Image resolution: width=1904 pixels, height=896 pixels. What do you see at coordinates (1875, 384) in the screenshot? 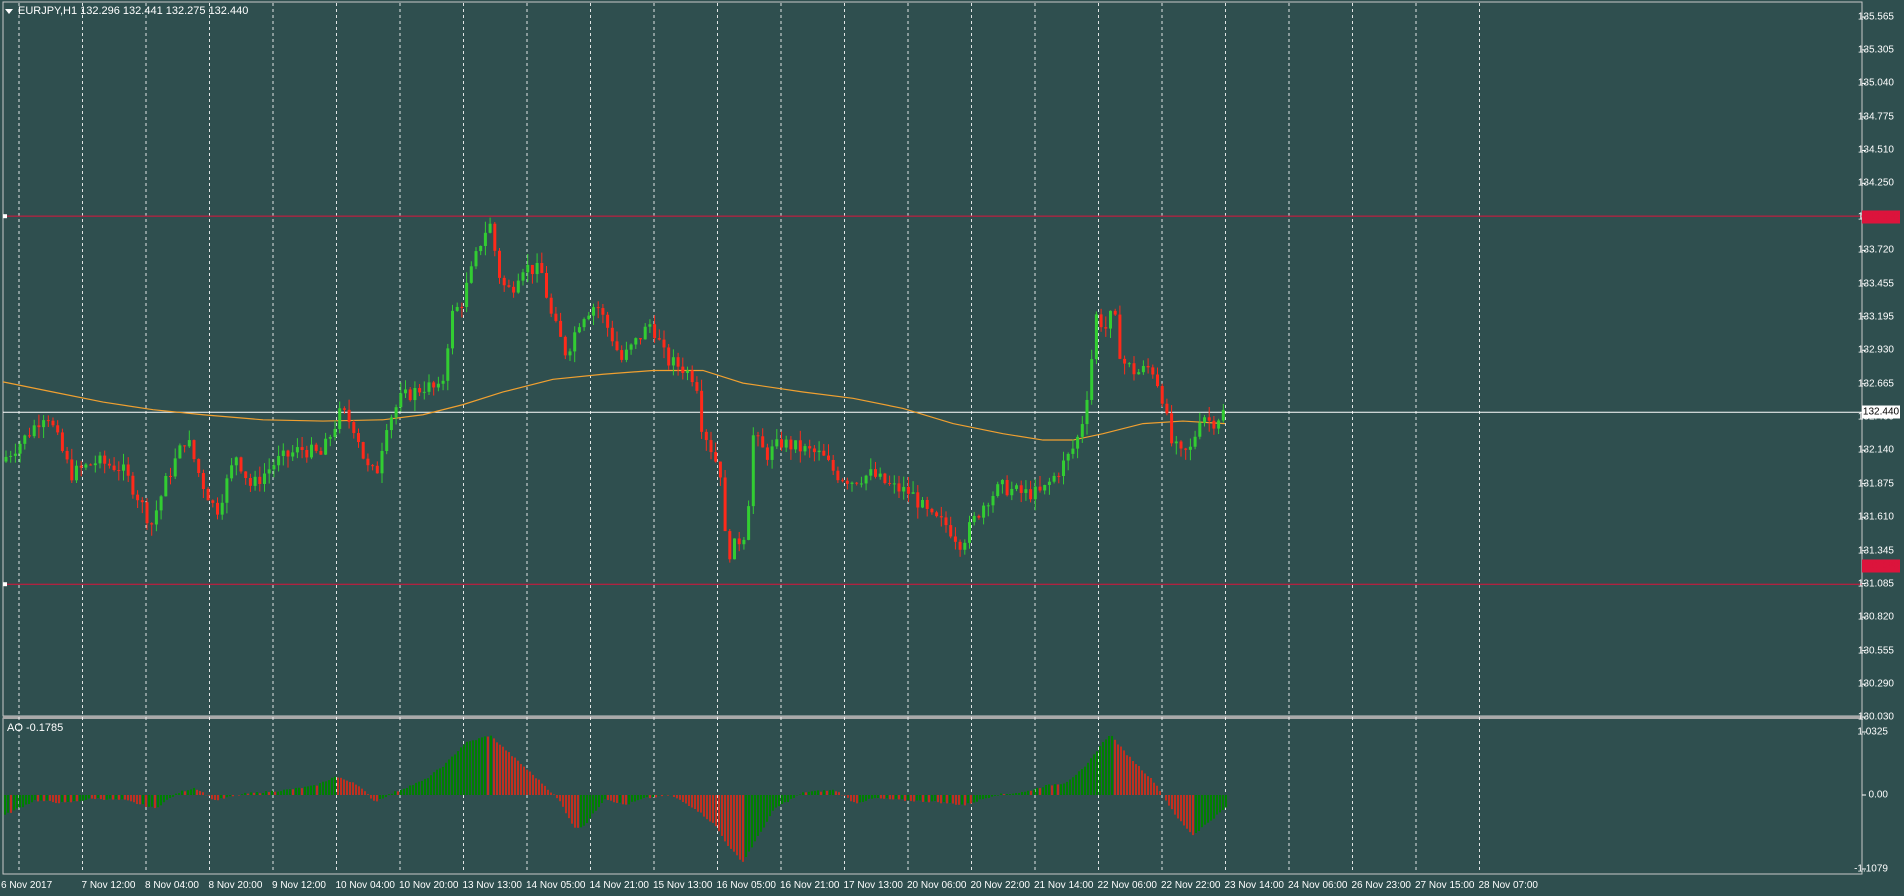
I see `price-axis-label: 132.665` at bounding box center [1875, 384].